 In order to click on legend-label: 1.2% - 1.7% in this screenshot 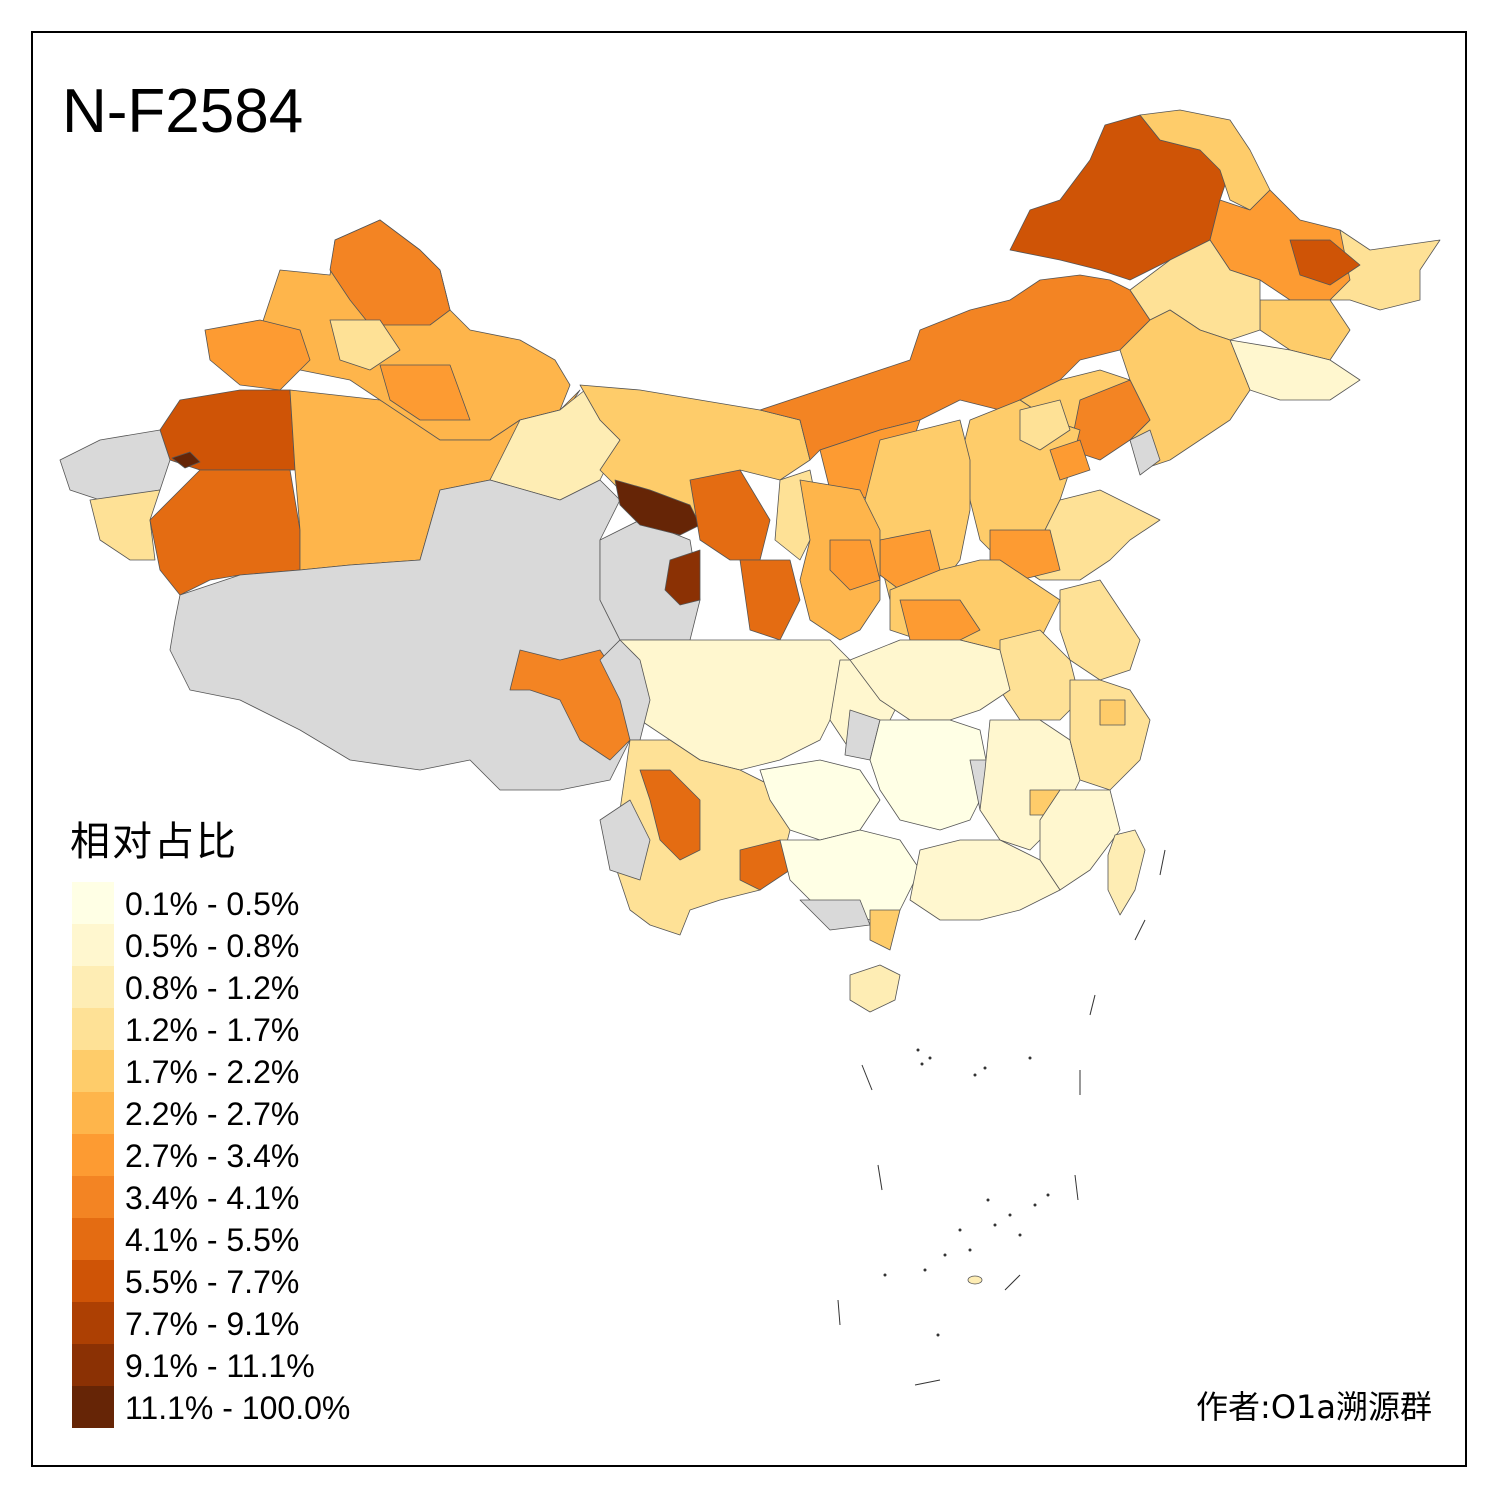, I will do `click(212, 1030)`.